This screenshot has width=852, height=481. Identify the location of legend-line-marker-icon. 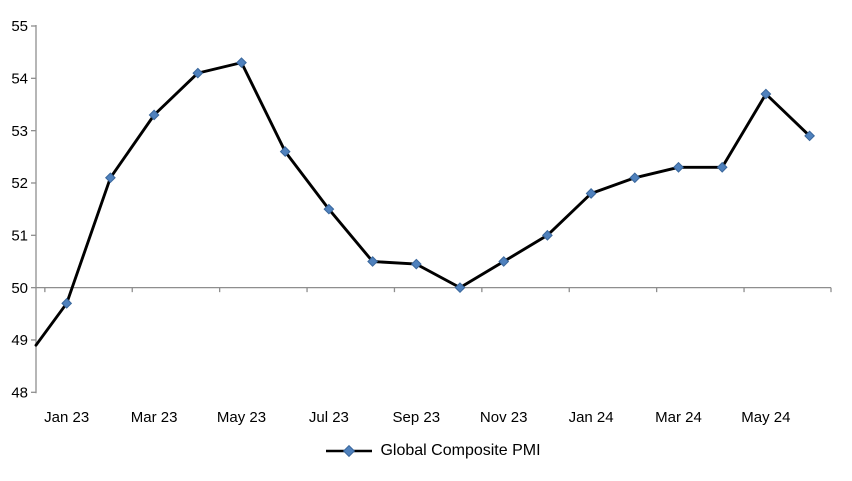
(349, 451).